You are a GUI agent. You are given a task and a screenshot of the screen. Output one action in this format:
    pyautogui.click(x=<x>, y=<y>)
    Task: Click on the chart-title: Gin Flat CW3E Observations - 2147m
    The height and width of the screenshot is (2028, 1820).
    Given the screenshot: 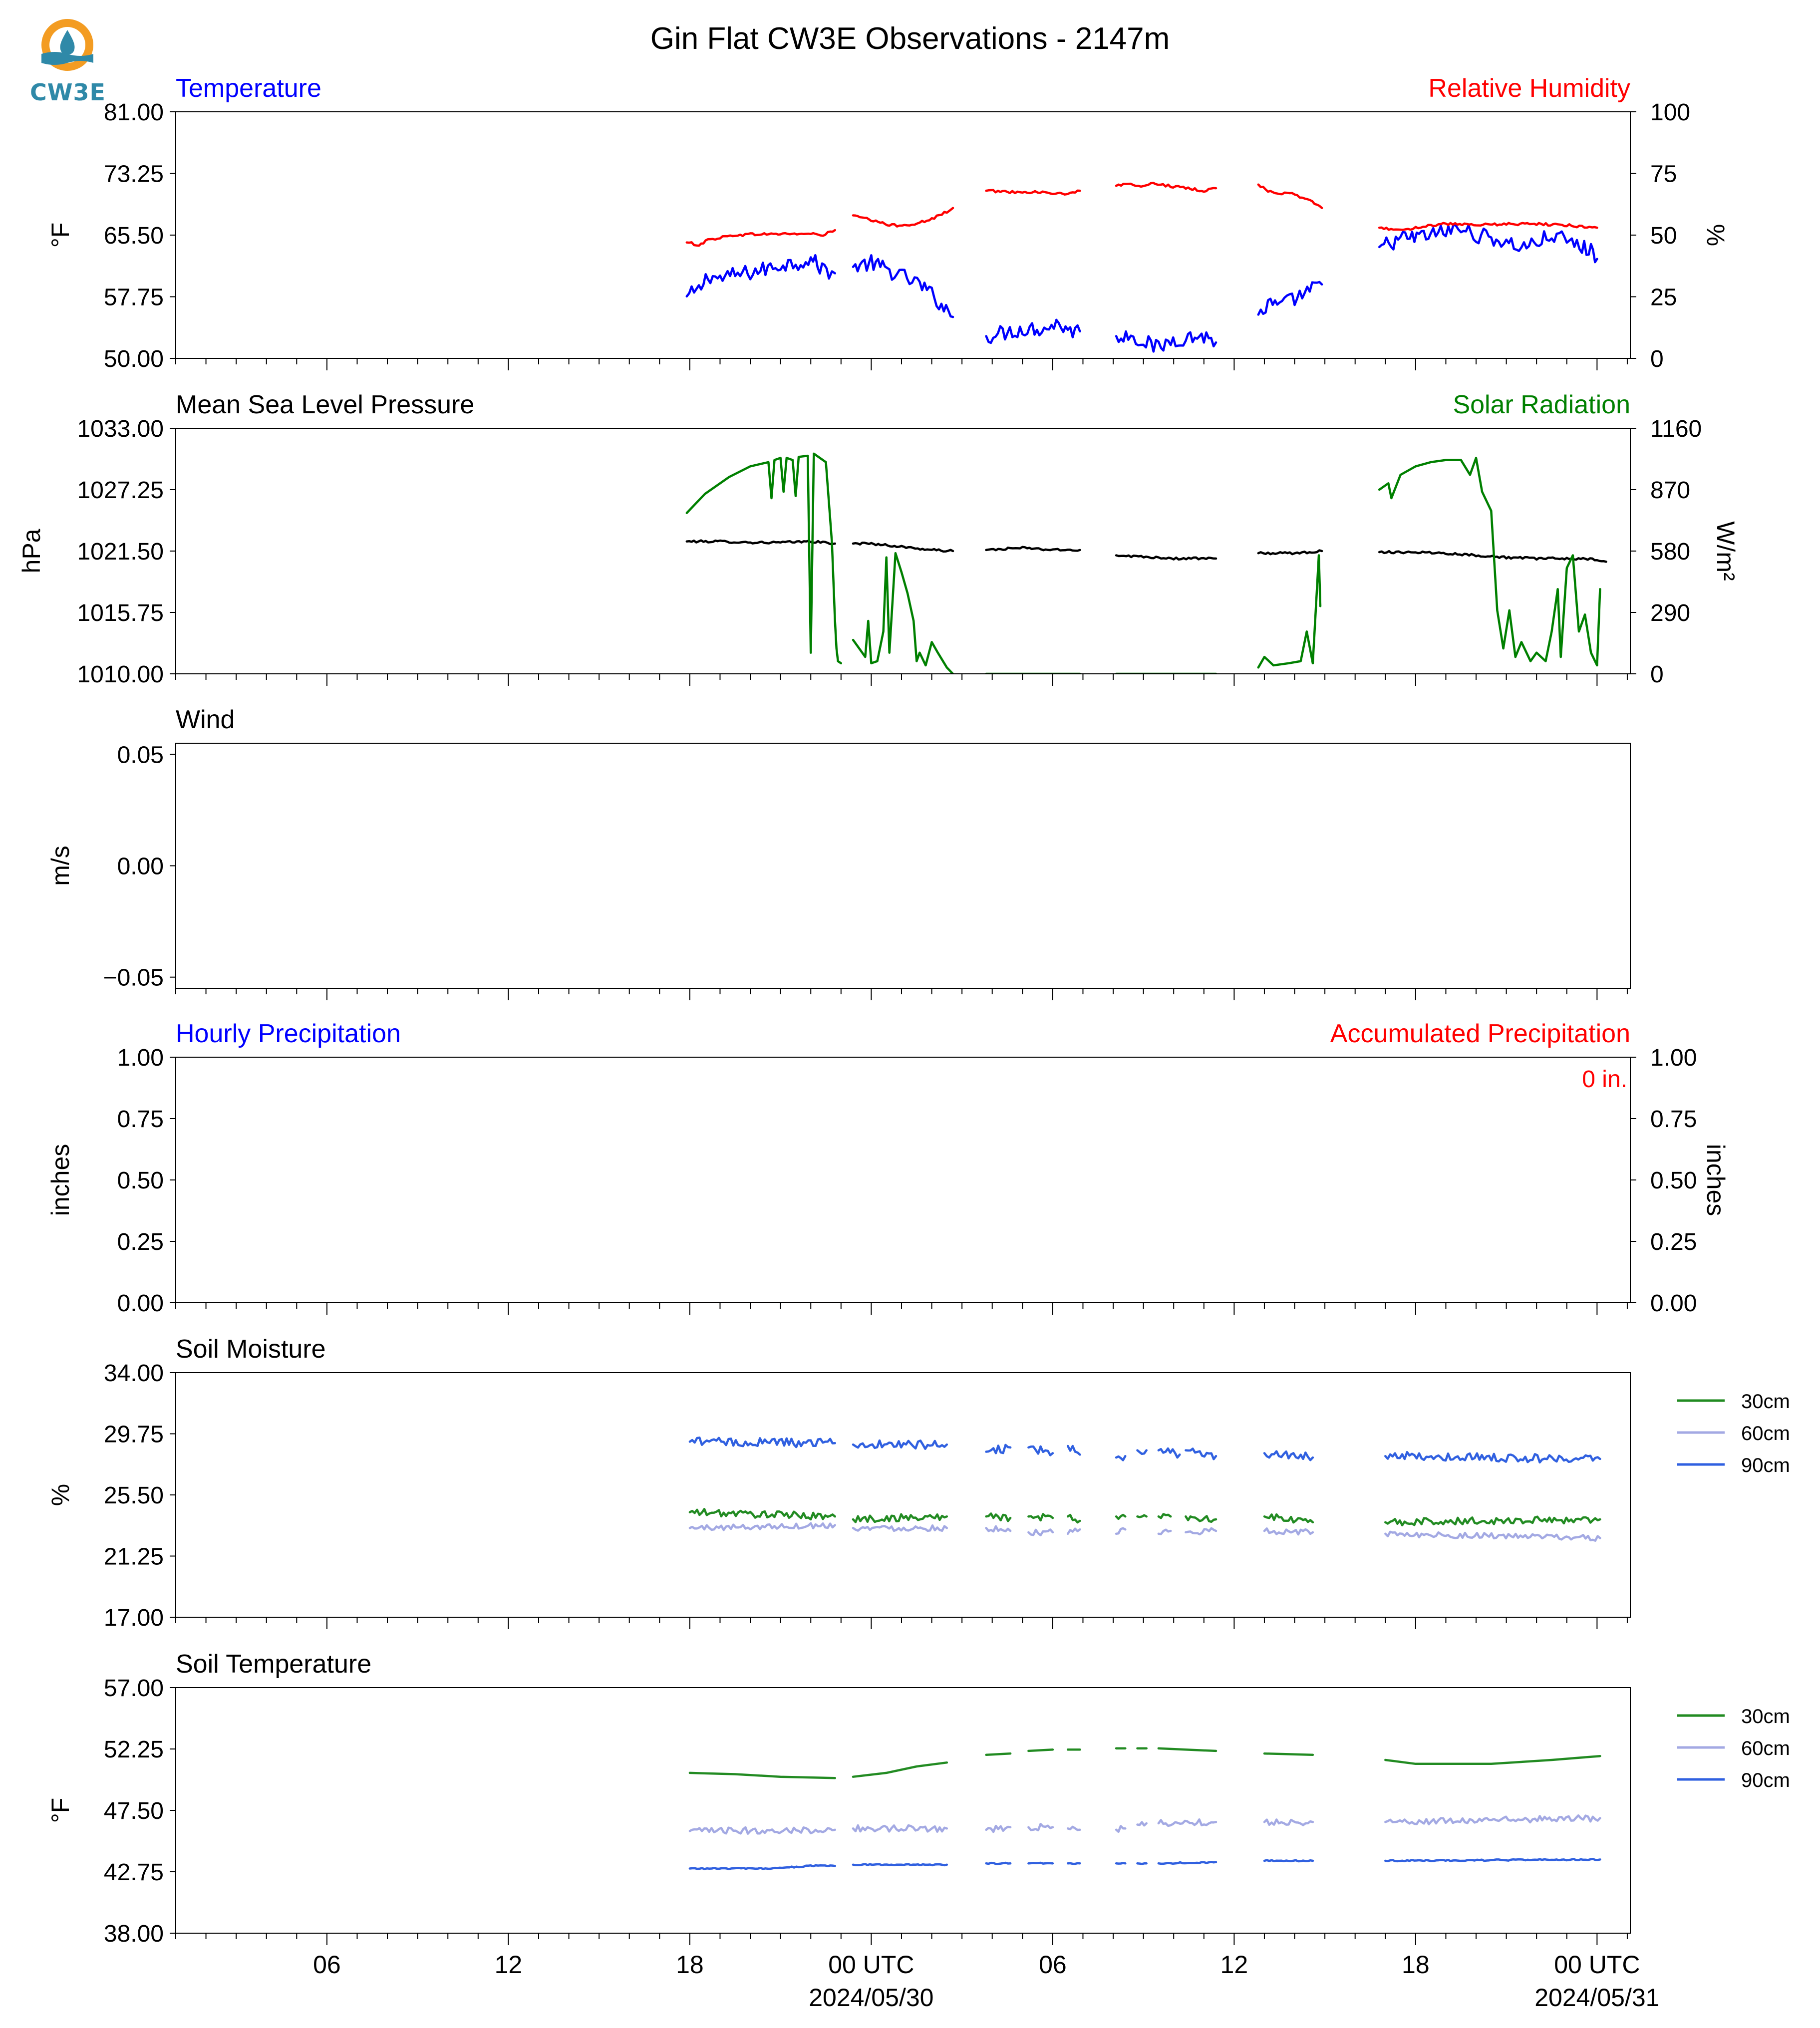 What is the action you would take?
    pyautogui.click(x=910, y=38)
    